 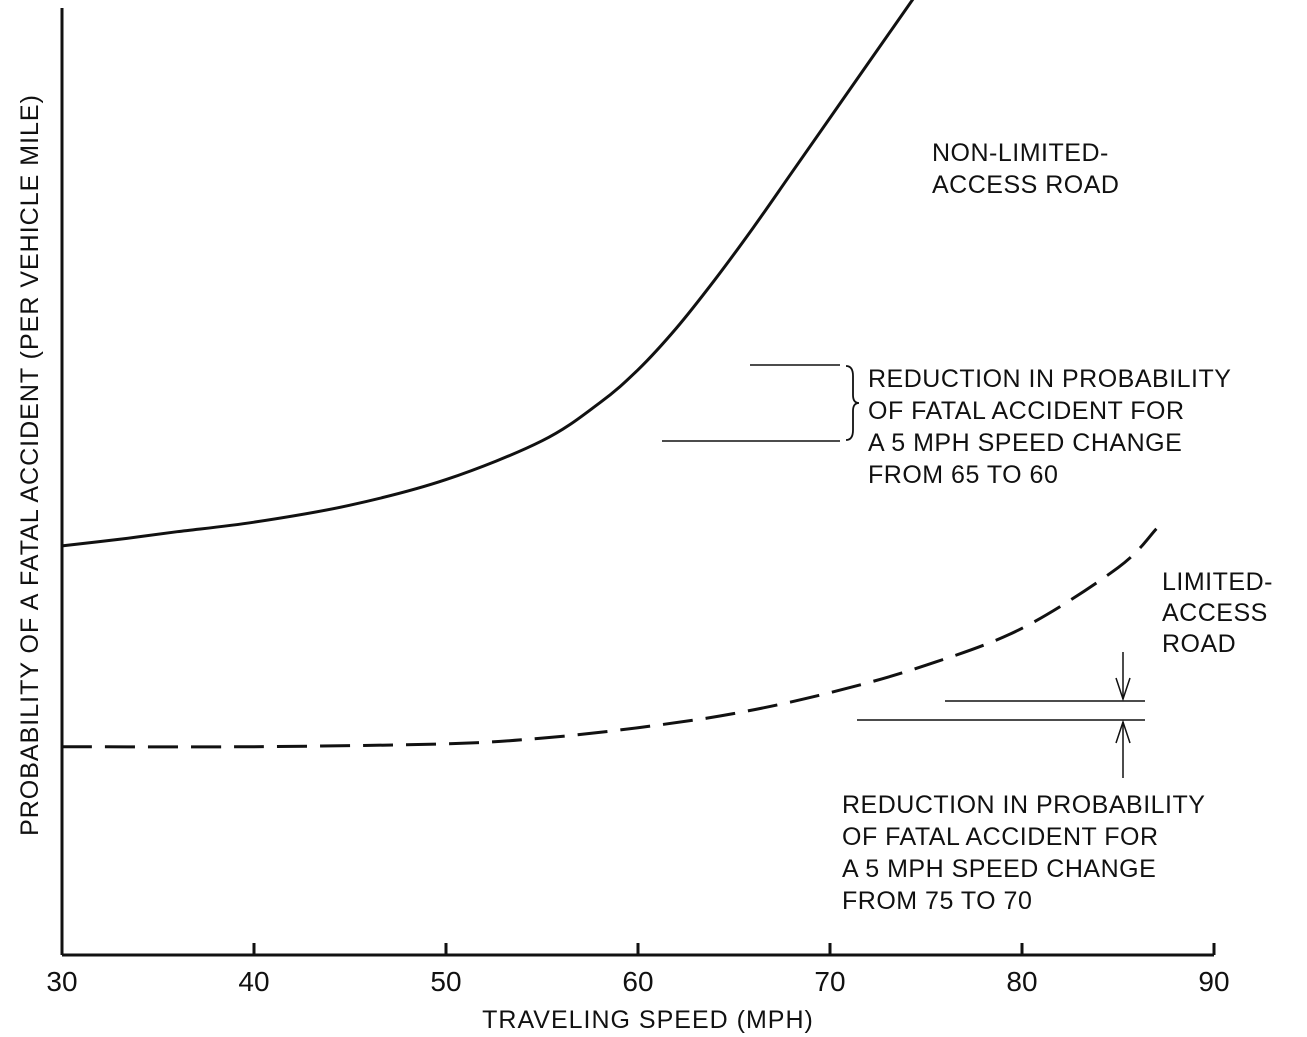 I want to click on annotation-text-limited: FROM 75 TO 70, so click(x=937, y=901).